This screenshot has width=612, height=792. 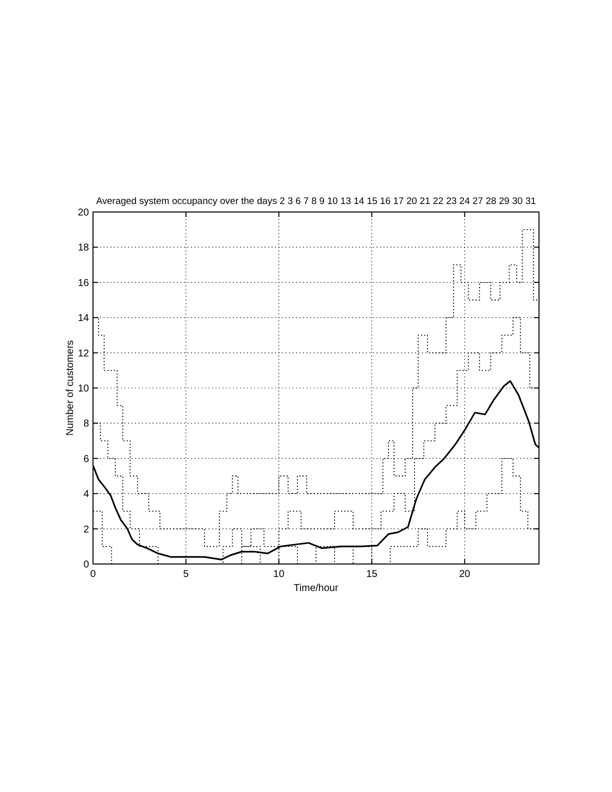 What do you see at coordinates (84, 213) in the screenshot?
I see `y-tick-label: 20` at bounding box center [84, 213].